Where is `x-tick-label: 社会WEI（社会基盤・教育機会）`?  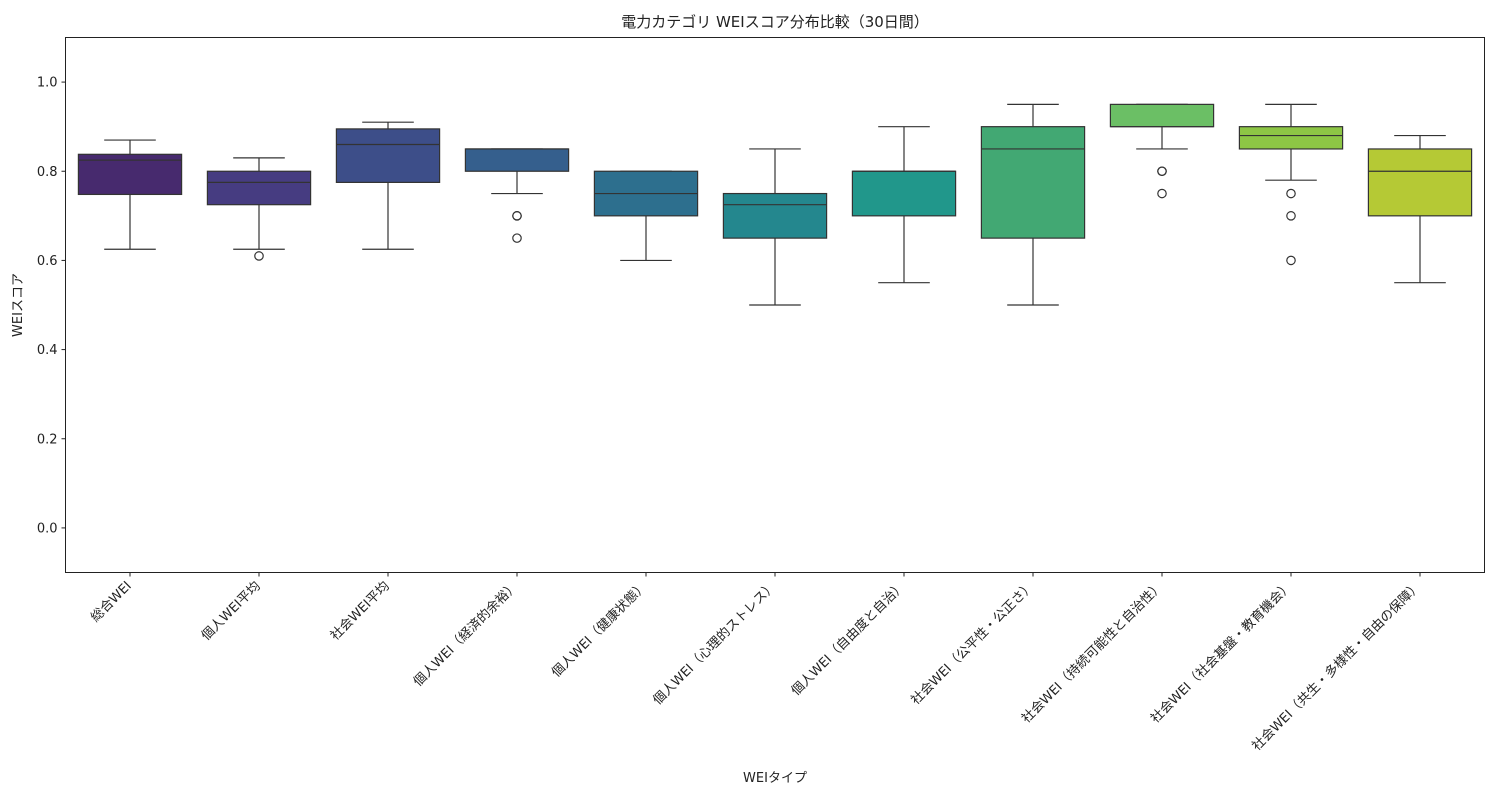
x-tick-label: 社会WEI（社会基盤・教育機会） is located at coordinates (1221, 652).